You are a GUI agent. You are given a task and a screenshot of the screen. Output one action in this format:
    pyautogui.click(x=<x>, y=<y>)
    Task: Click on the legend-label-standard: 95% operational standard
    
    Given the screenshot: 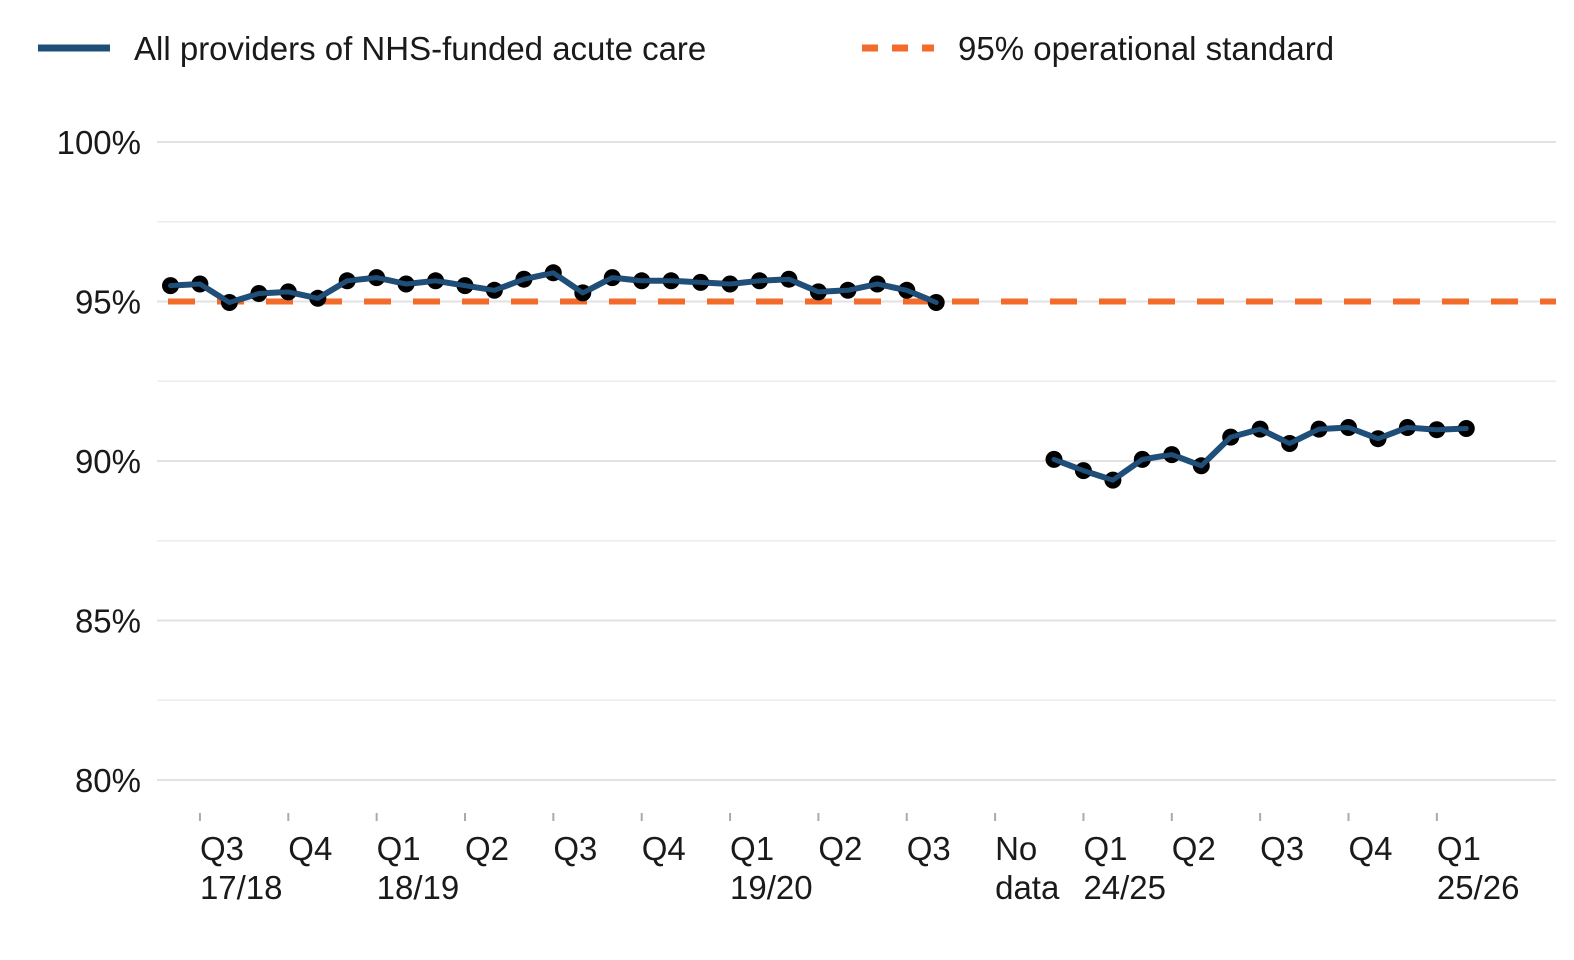 What is the action you would take?
    pyautogui.click(x=1146, y=48)
    